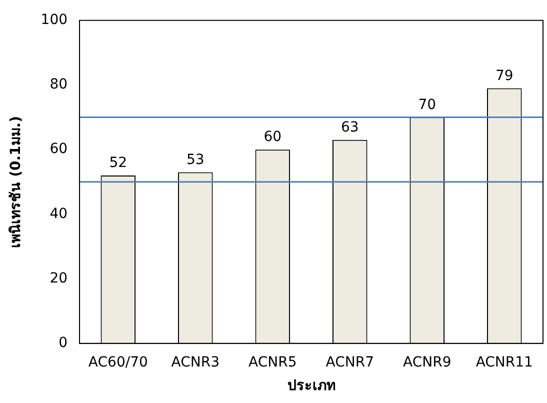  What do you see at coordinates (59, 149) in the screenshot?
I see `y-tick-label: 60` at bounding box center [59, 149].